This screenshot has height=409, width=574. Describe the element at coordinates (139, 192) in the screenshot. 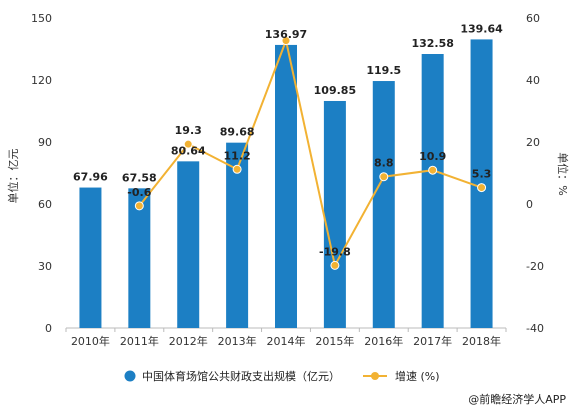

I see `growth-value-label: -0.6` at that location.